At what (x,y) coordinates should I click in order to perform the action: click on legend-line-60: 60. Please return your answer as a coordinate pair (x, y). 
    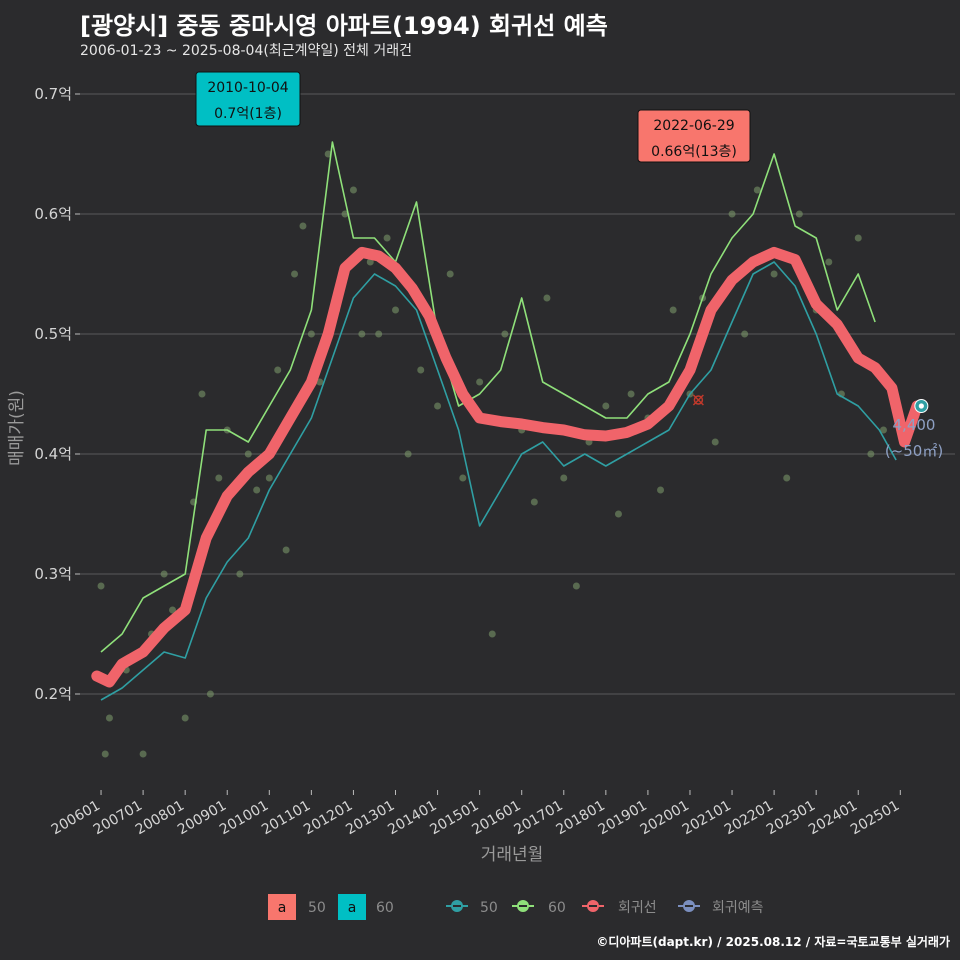
    Looking at the image, I should click on (539, 908).